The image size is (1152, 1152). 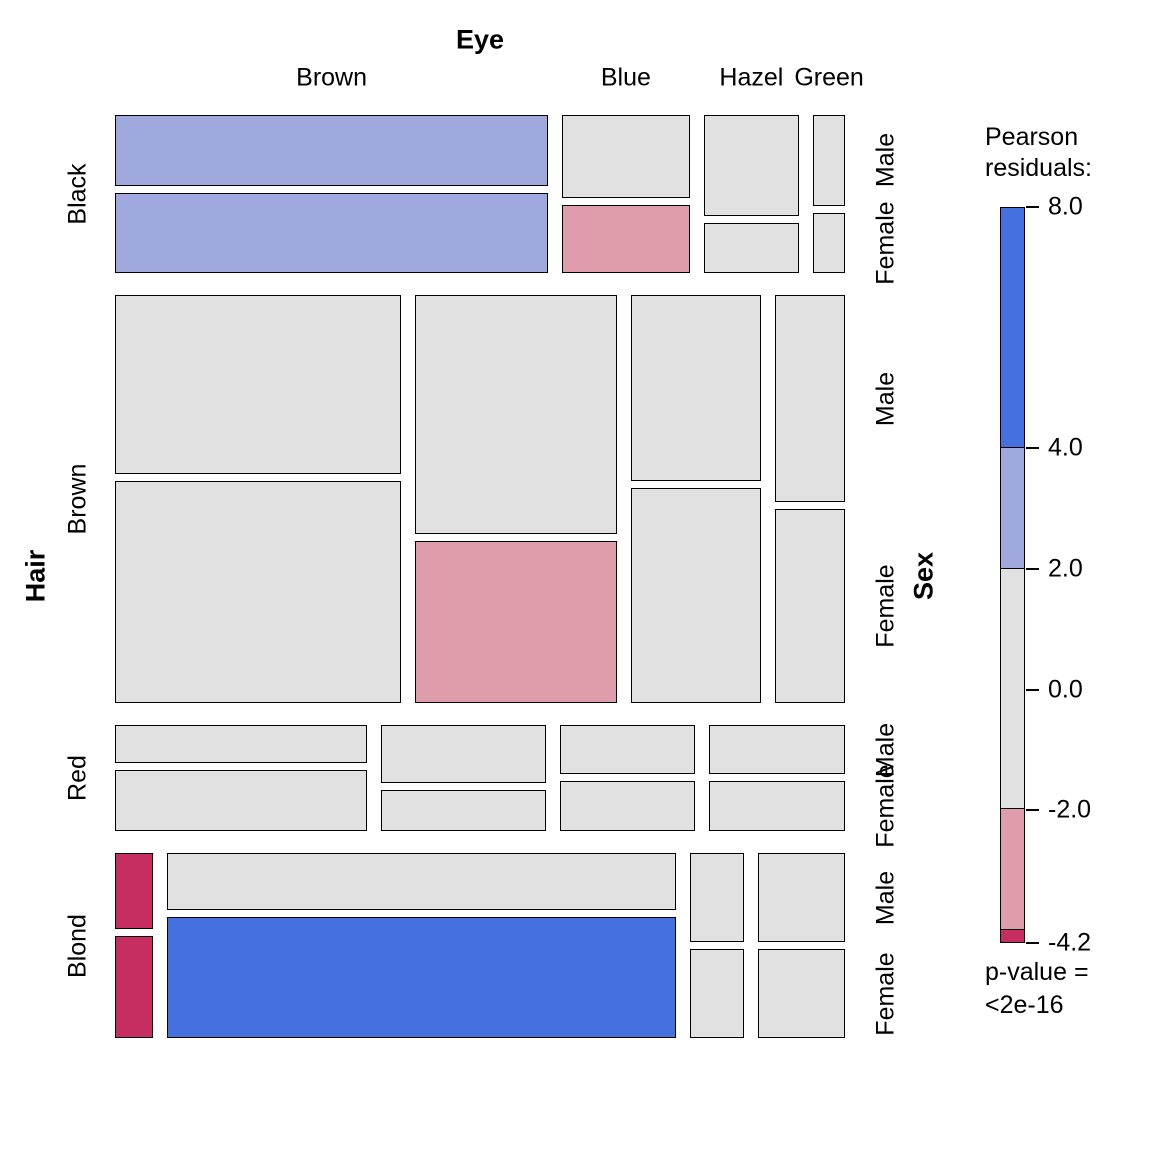 I want to click on eye-col-label: Green, so click(x=829, y=77).